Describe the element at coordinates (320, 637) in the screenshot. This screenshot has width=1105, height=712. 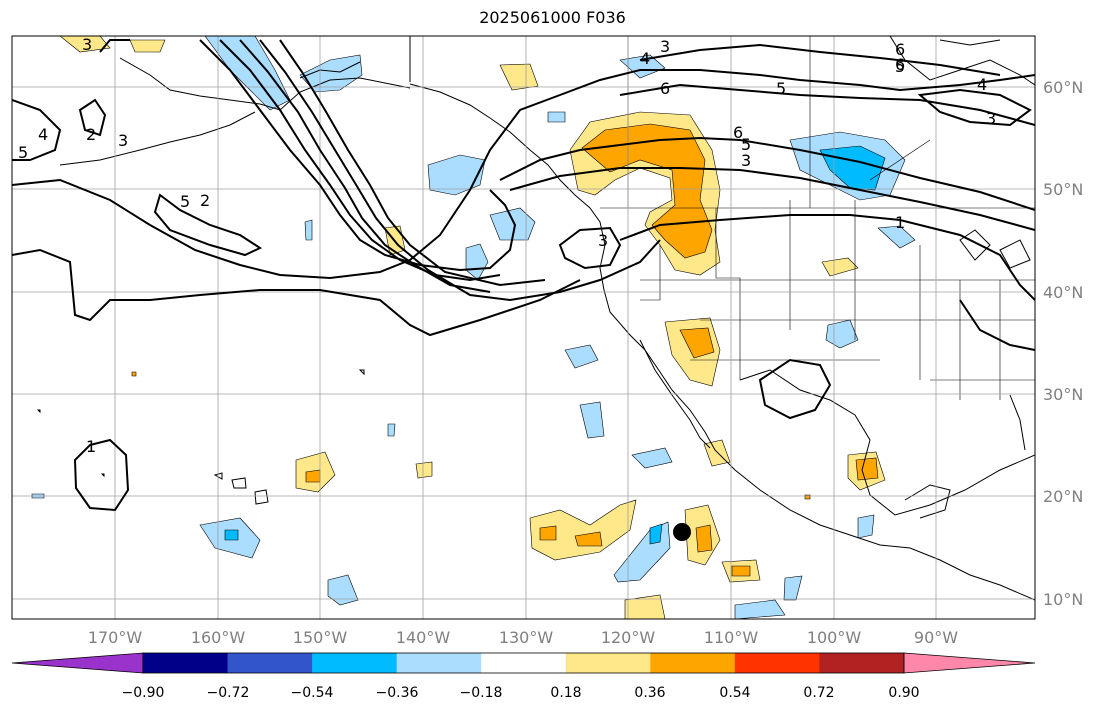
I see `lon-label: 150°W` at that location.